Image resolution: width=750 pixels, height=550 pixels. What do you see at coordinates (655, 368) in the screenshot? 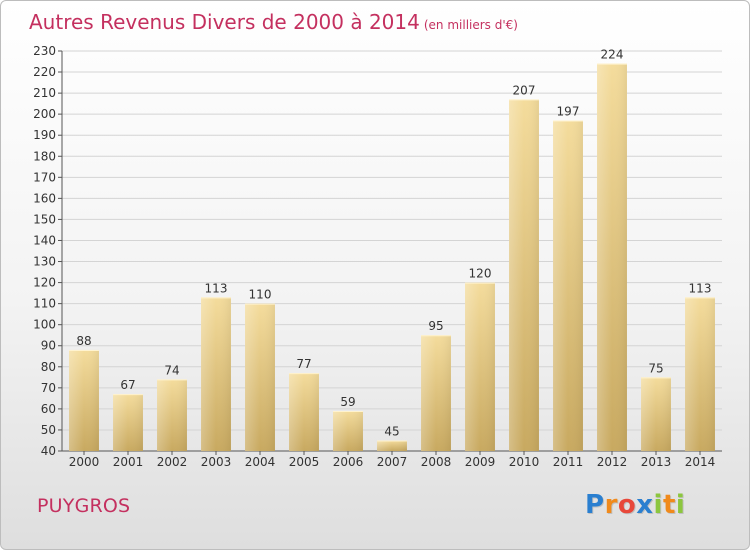
I see `data-label: 75` at bounding box center [655, 368].